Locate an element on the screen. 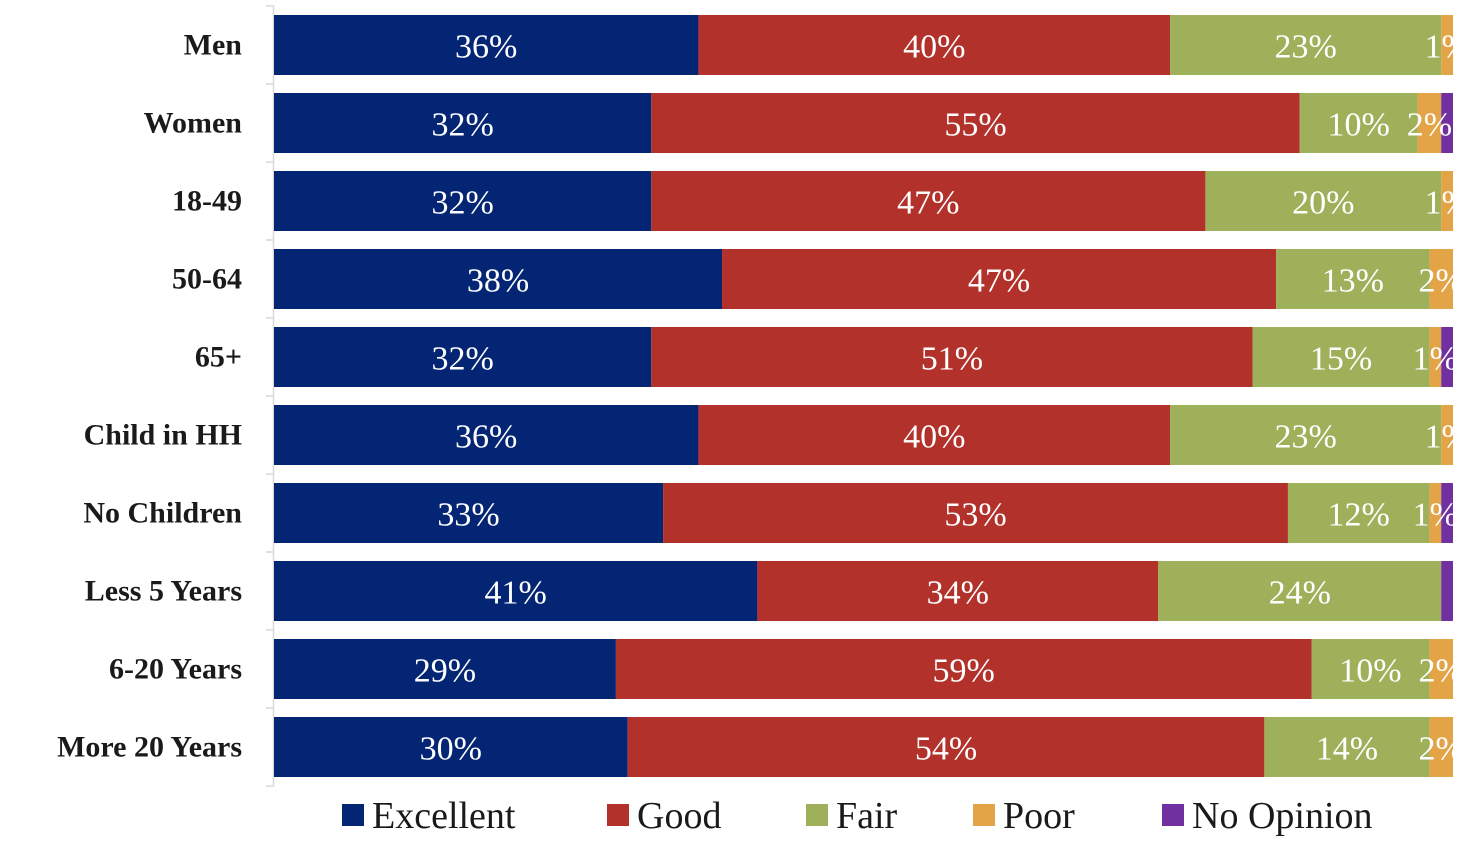  category-label: 18-49 is located at coordinates (207, 201).